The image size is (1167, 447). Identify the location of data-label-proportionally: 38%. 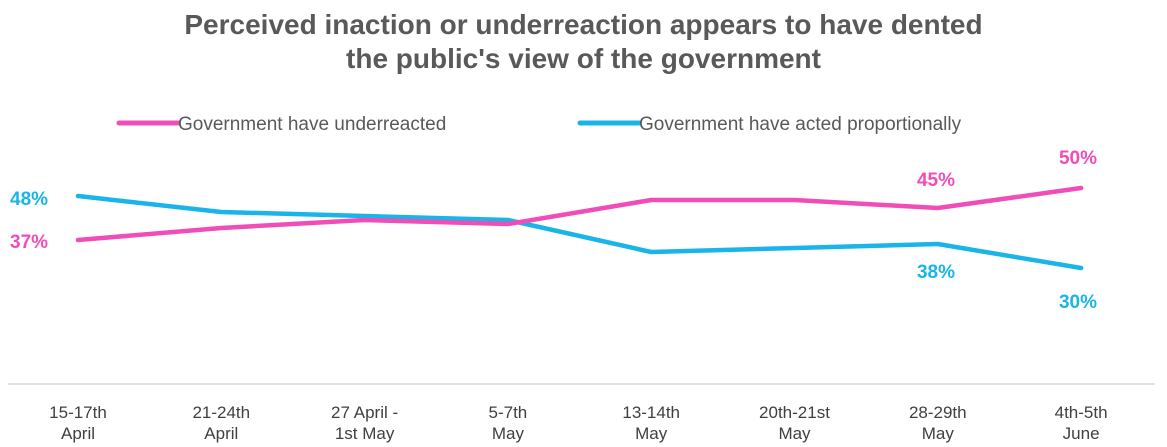
(936, 272).